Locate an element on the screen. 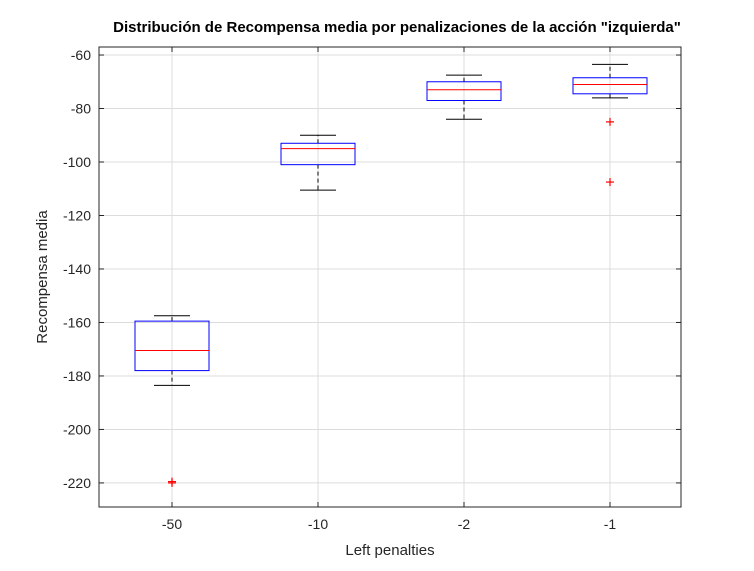  x-tick-label: -50 is located at coordinates (172, 524).